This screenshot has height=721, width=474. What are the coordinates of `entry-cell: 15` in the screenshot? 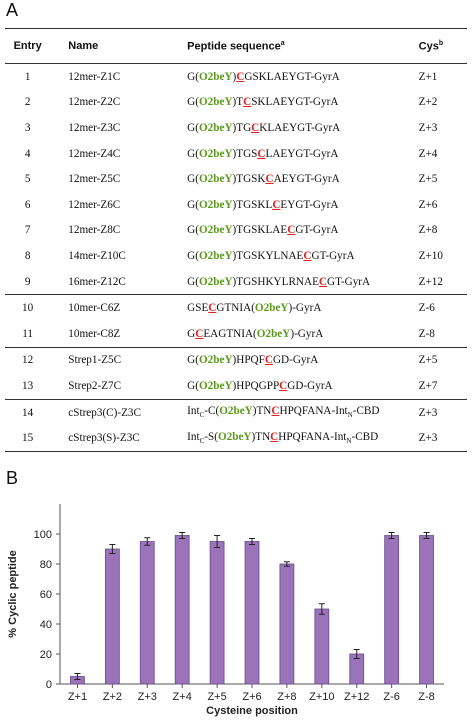 It's located at (28, 438).